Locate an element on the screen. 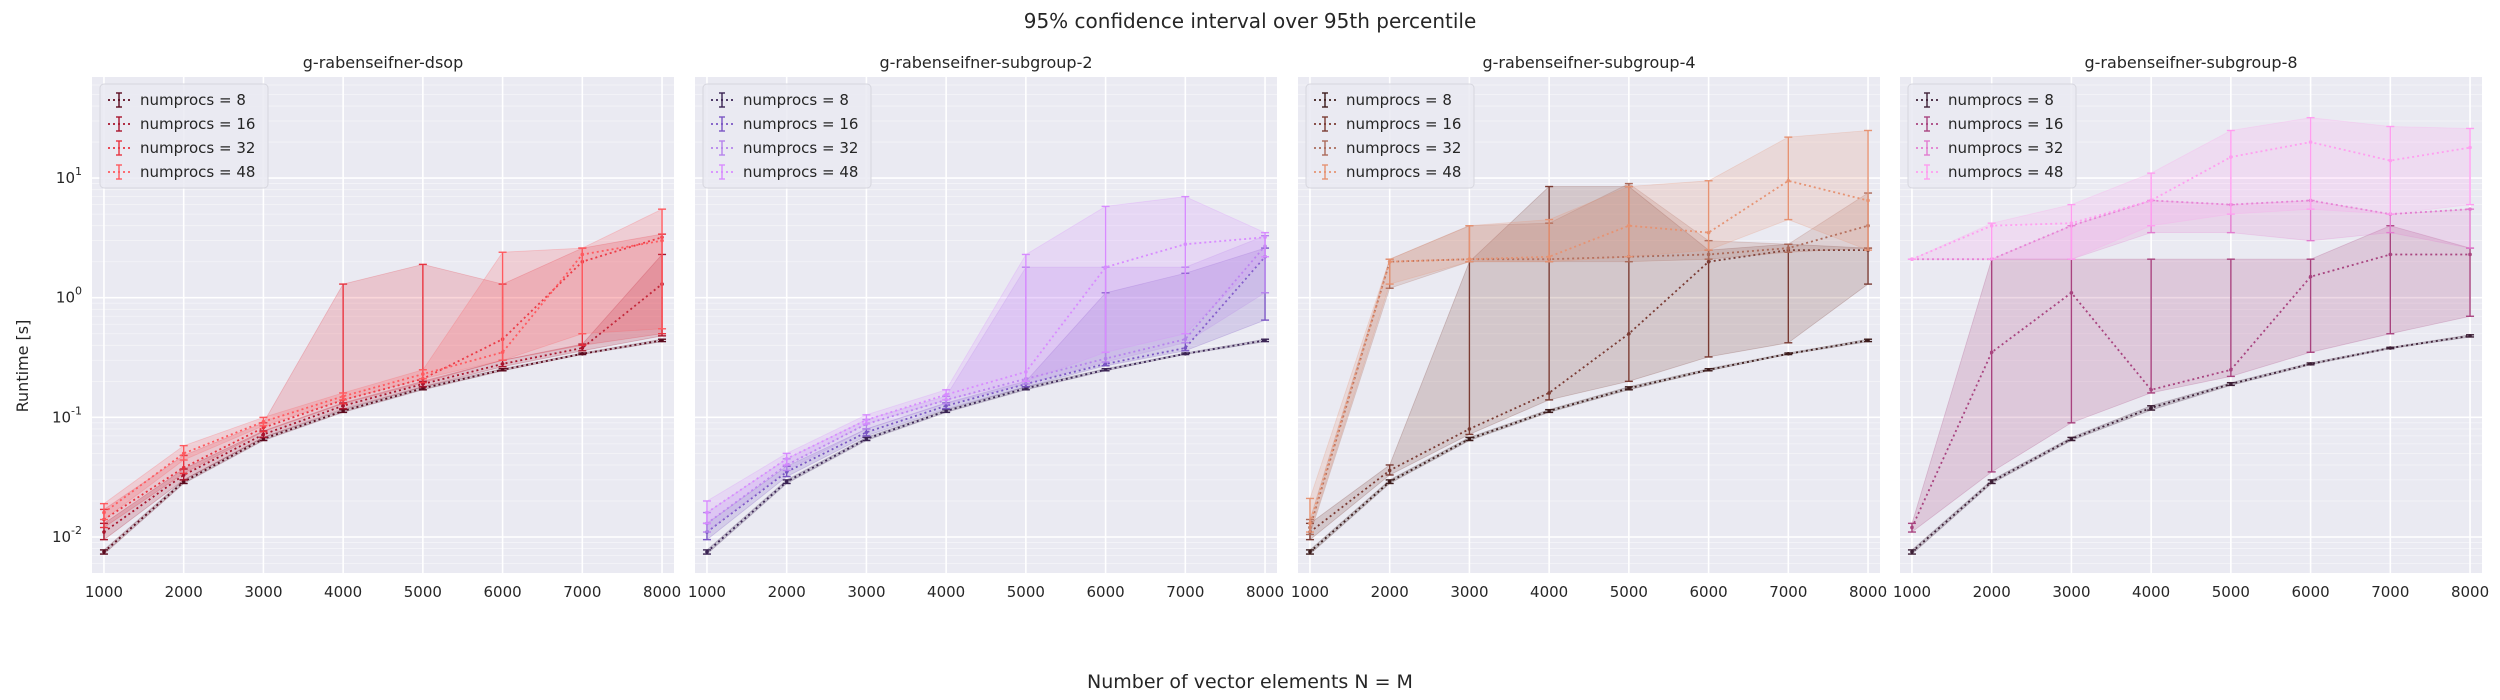  y-tick-label: 101 is located at coordinates (69, 176).